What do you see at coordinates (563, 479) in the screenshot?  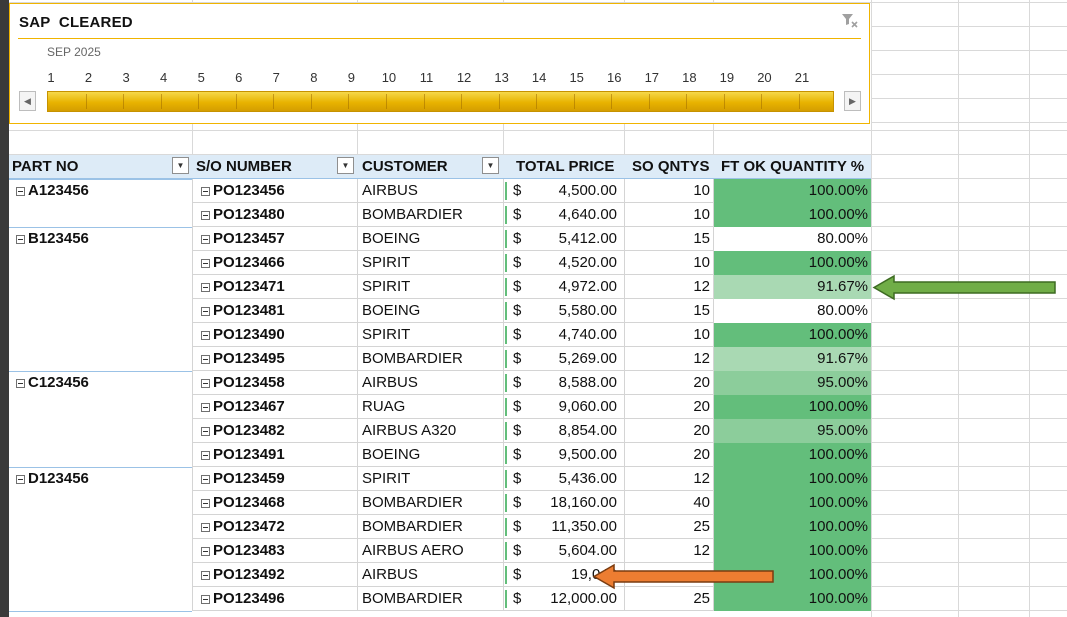 I see `total-price-cell: $5,436.00` at bounding box center [563, 479].